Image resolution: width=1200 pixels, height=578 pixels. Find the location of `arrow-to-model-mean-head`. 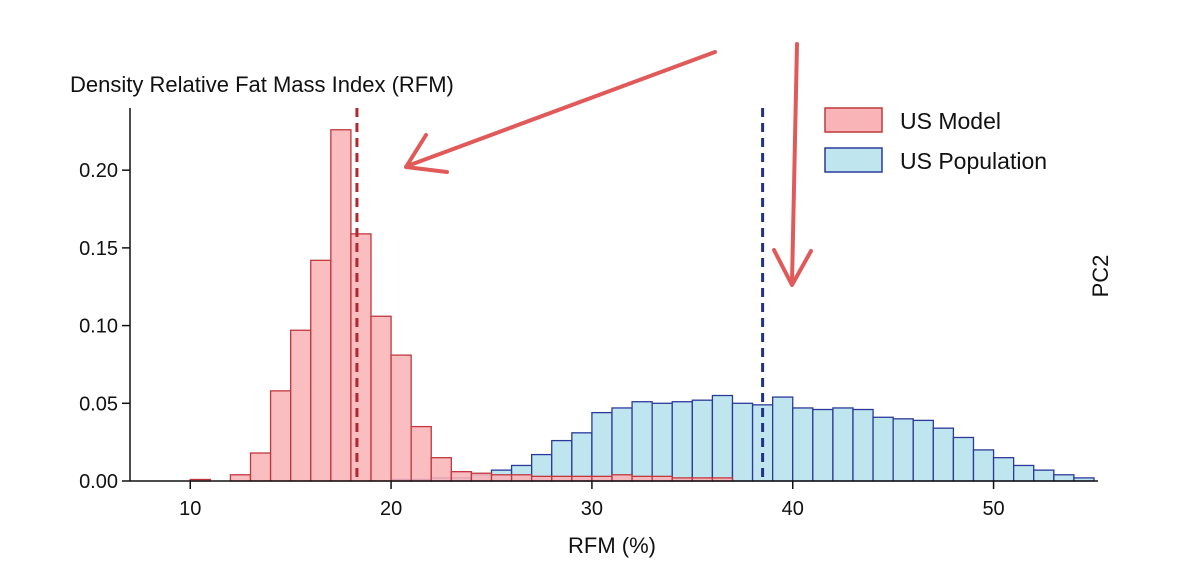

arrow-to-model-mean-head is located at coordinates (426, 153).